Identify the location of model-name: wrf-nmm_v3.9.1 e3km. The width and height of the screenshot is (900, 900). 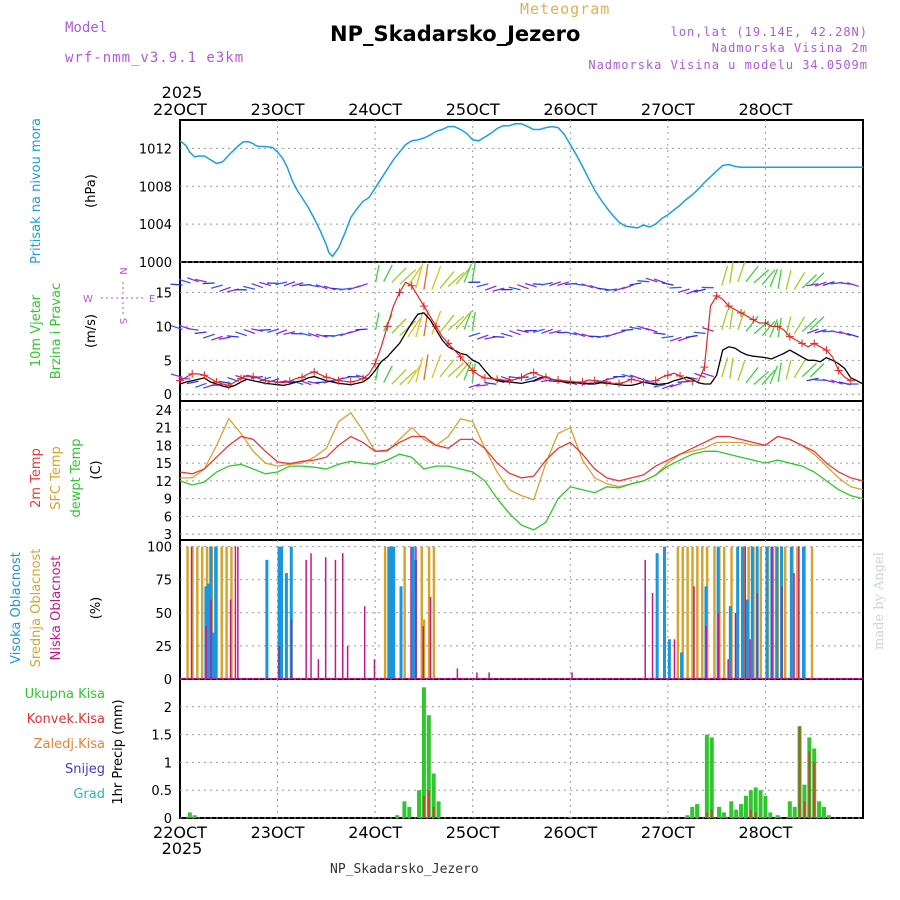
(155, 58).